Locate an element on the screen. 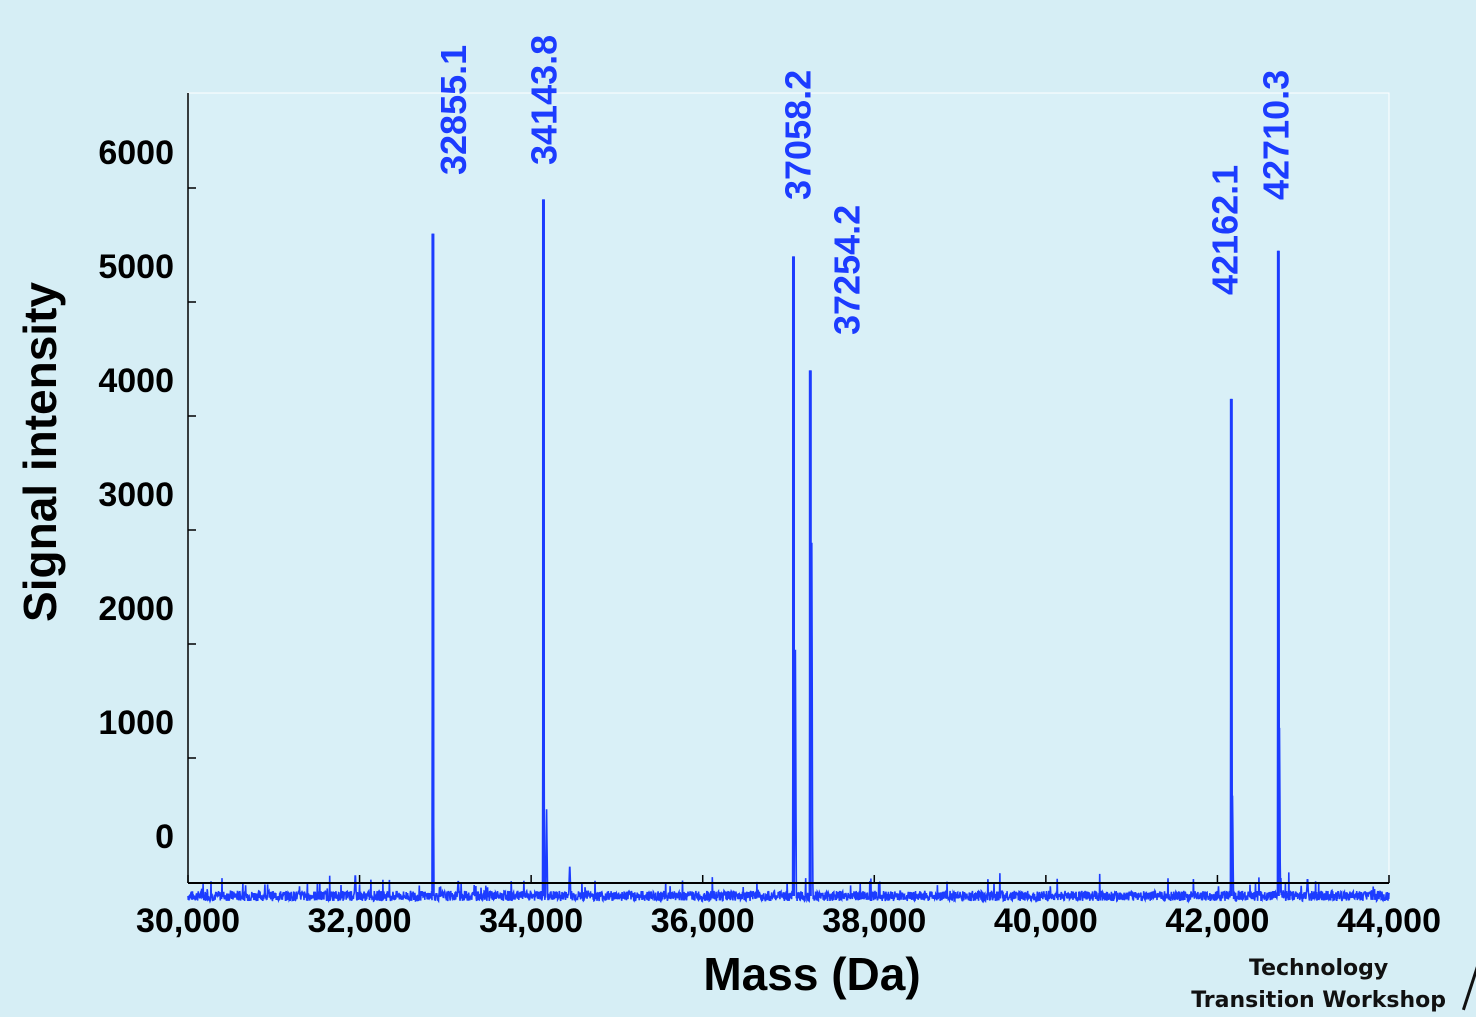 This screenshot has height=1017, width=1476. peak-label-3: 37254.2 is located at coordinates (846, 270).